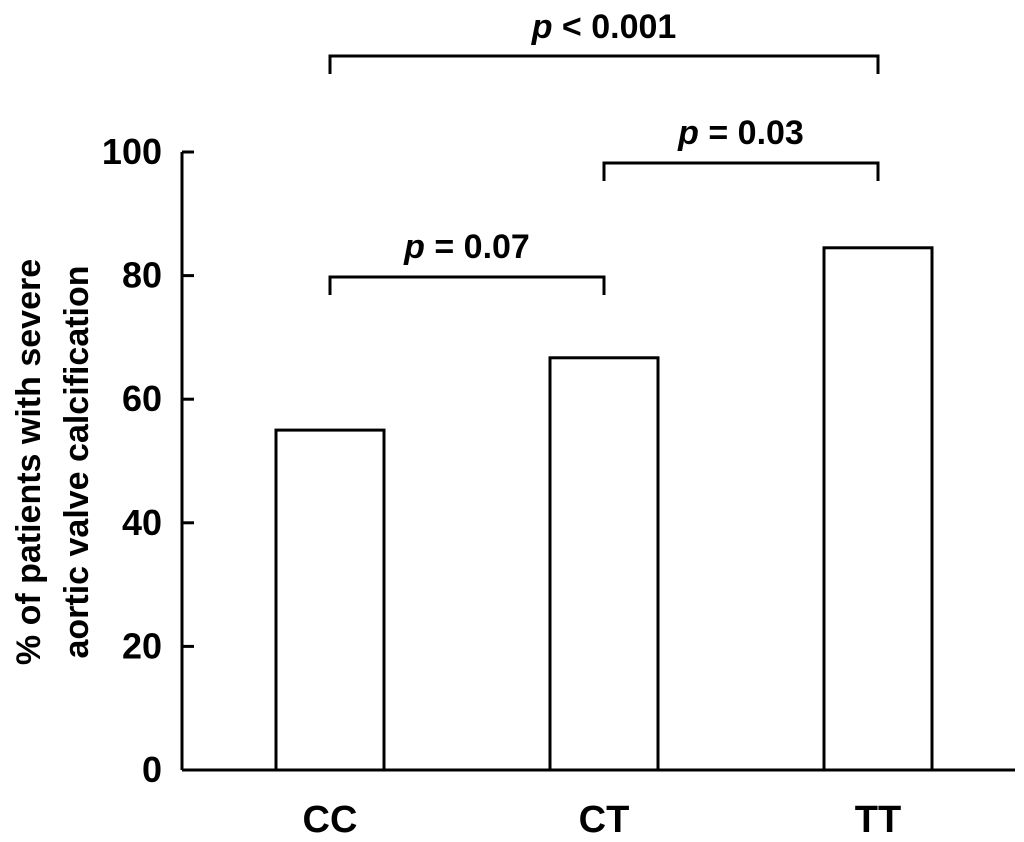 The width and height of the screenshot is (1024, 842). I want to click on y-tick-label: 80, so click(142, 275).